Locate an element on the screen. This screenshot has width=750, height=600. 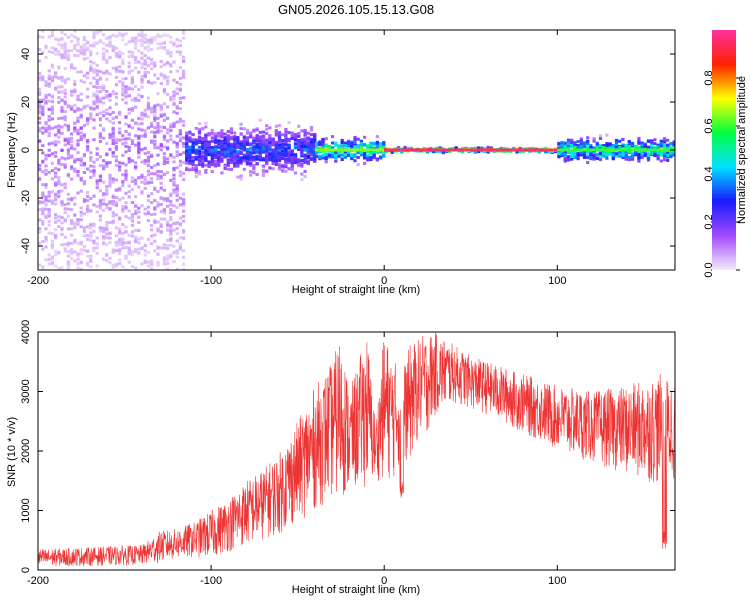
colorbar-tick-label: 0.4 is located at coordinates (709, 173).